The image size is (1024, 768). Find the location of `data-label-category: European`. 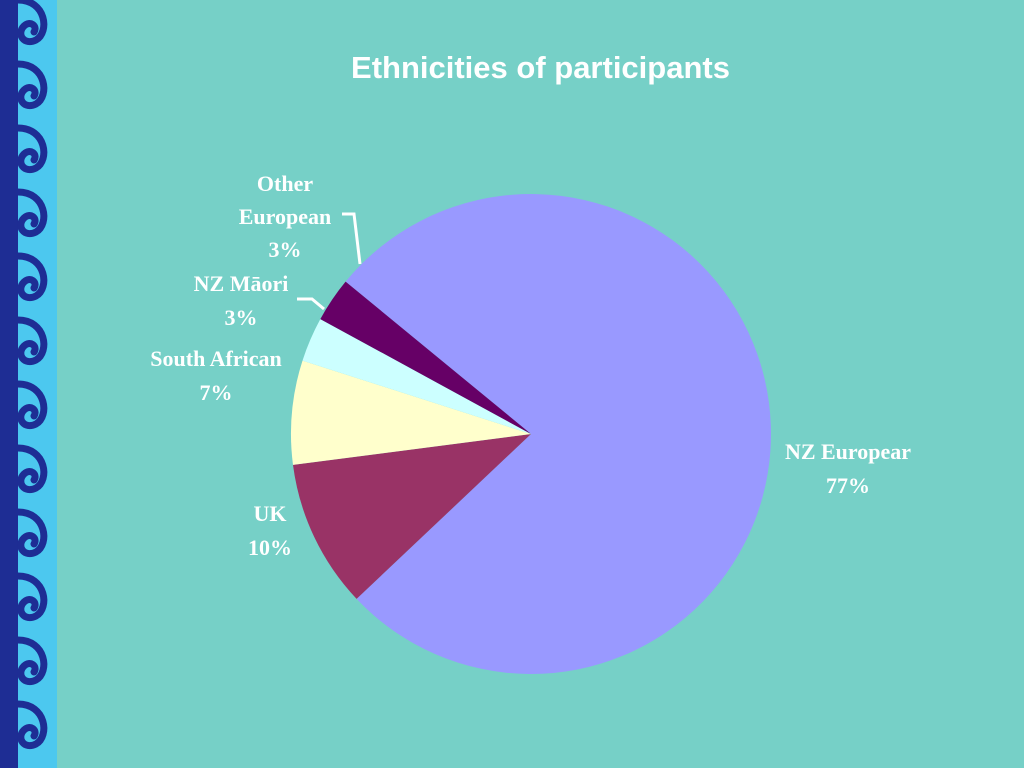

data-label-category: European is located at coordinates (285, 216).